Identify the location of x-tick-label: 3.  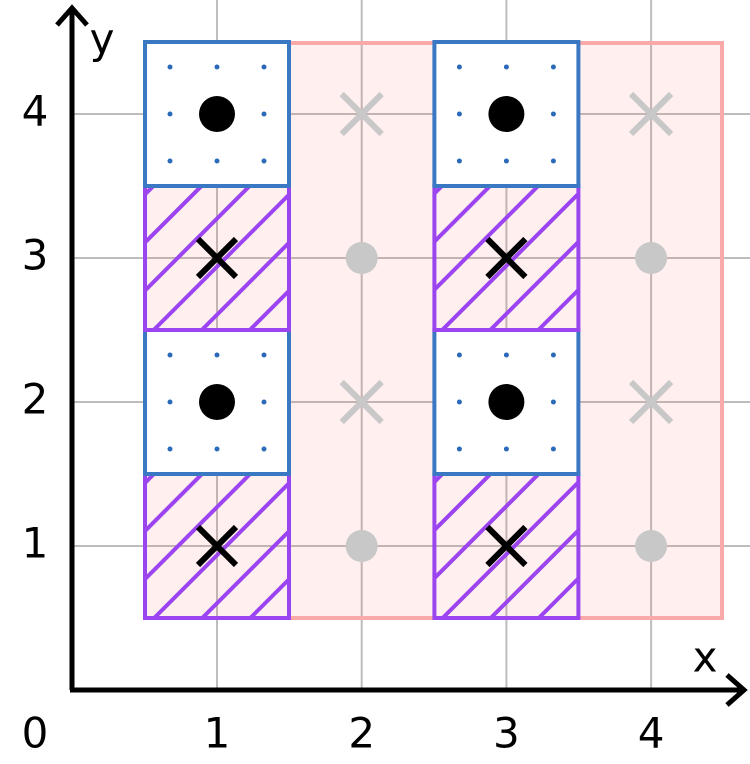
(506, 733).